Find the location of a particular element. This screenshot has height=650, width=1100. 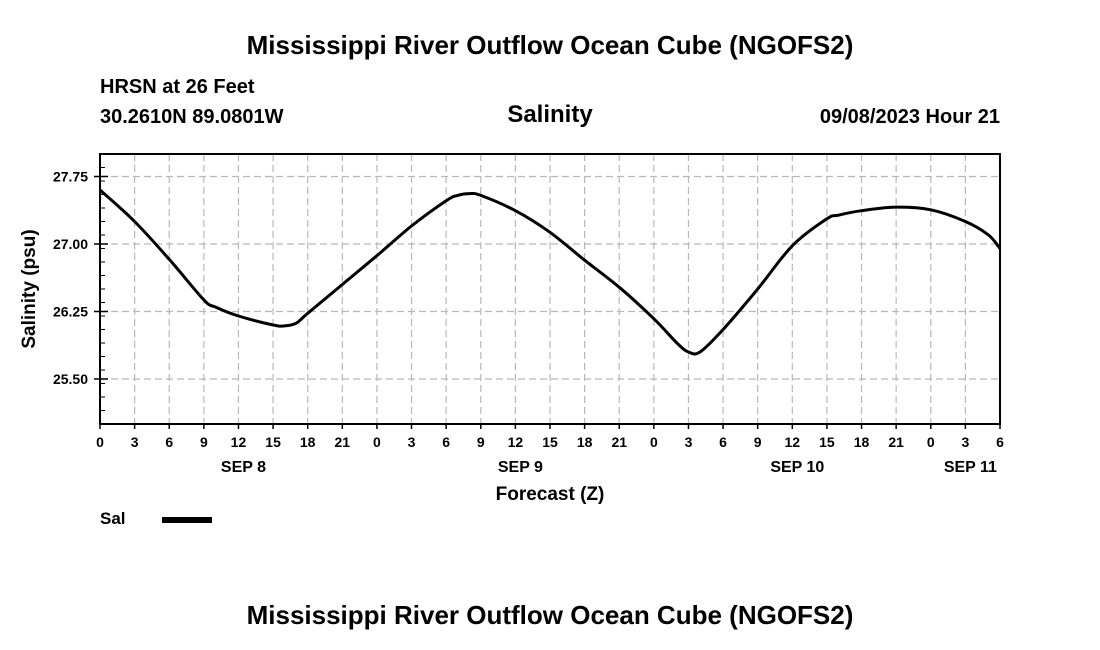

day-label: SEP 9 is located at coordinates (520, 467).